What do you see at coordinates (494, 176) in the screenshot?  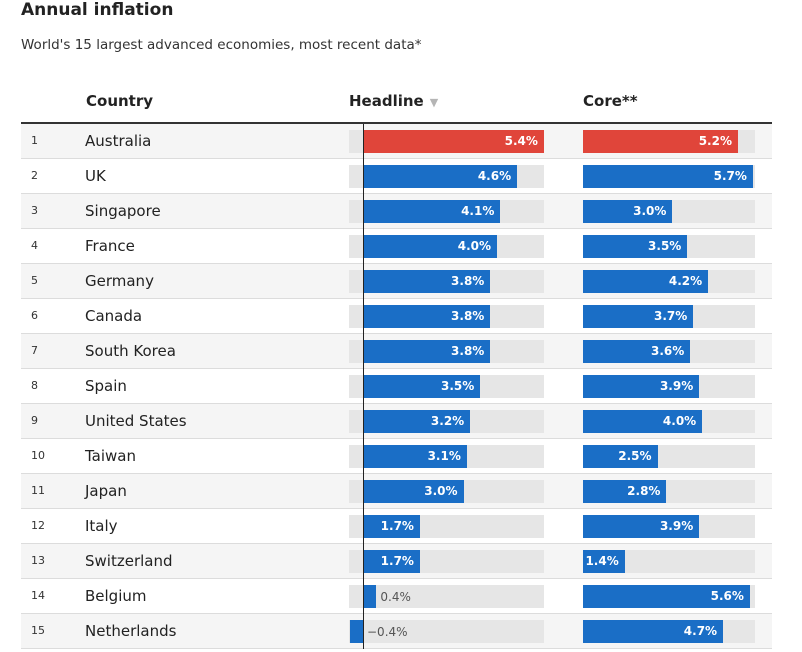 I see `headline-value-label: 4.6%` at bounding box center [494, 176].